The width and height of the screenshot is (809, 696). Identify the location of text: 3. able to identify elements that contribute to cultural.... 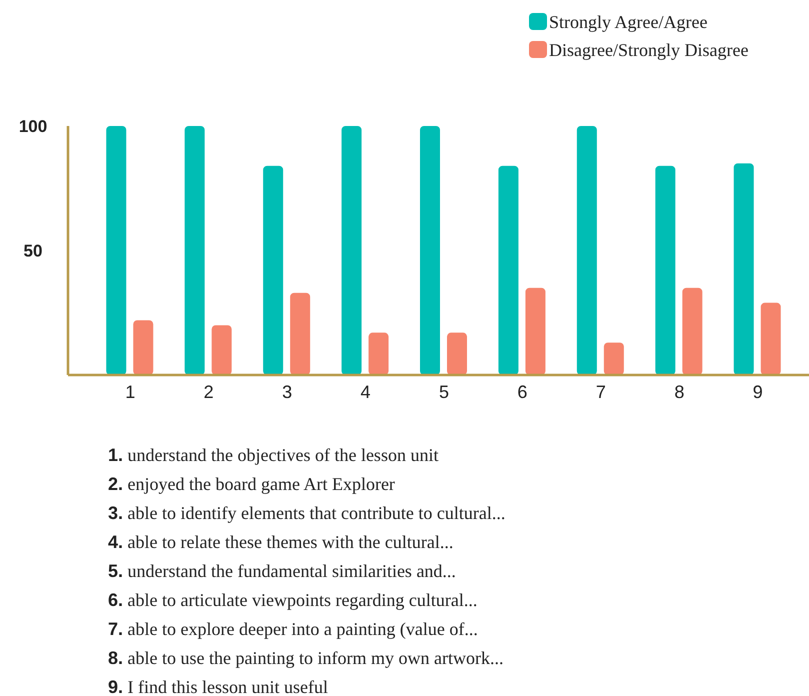
(307, 513).